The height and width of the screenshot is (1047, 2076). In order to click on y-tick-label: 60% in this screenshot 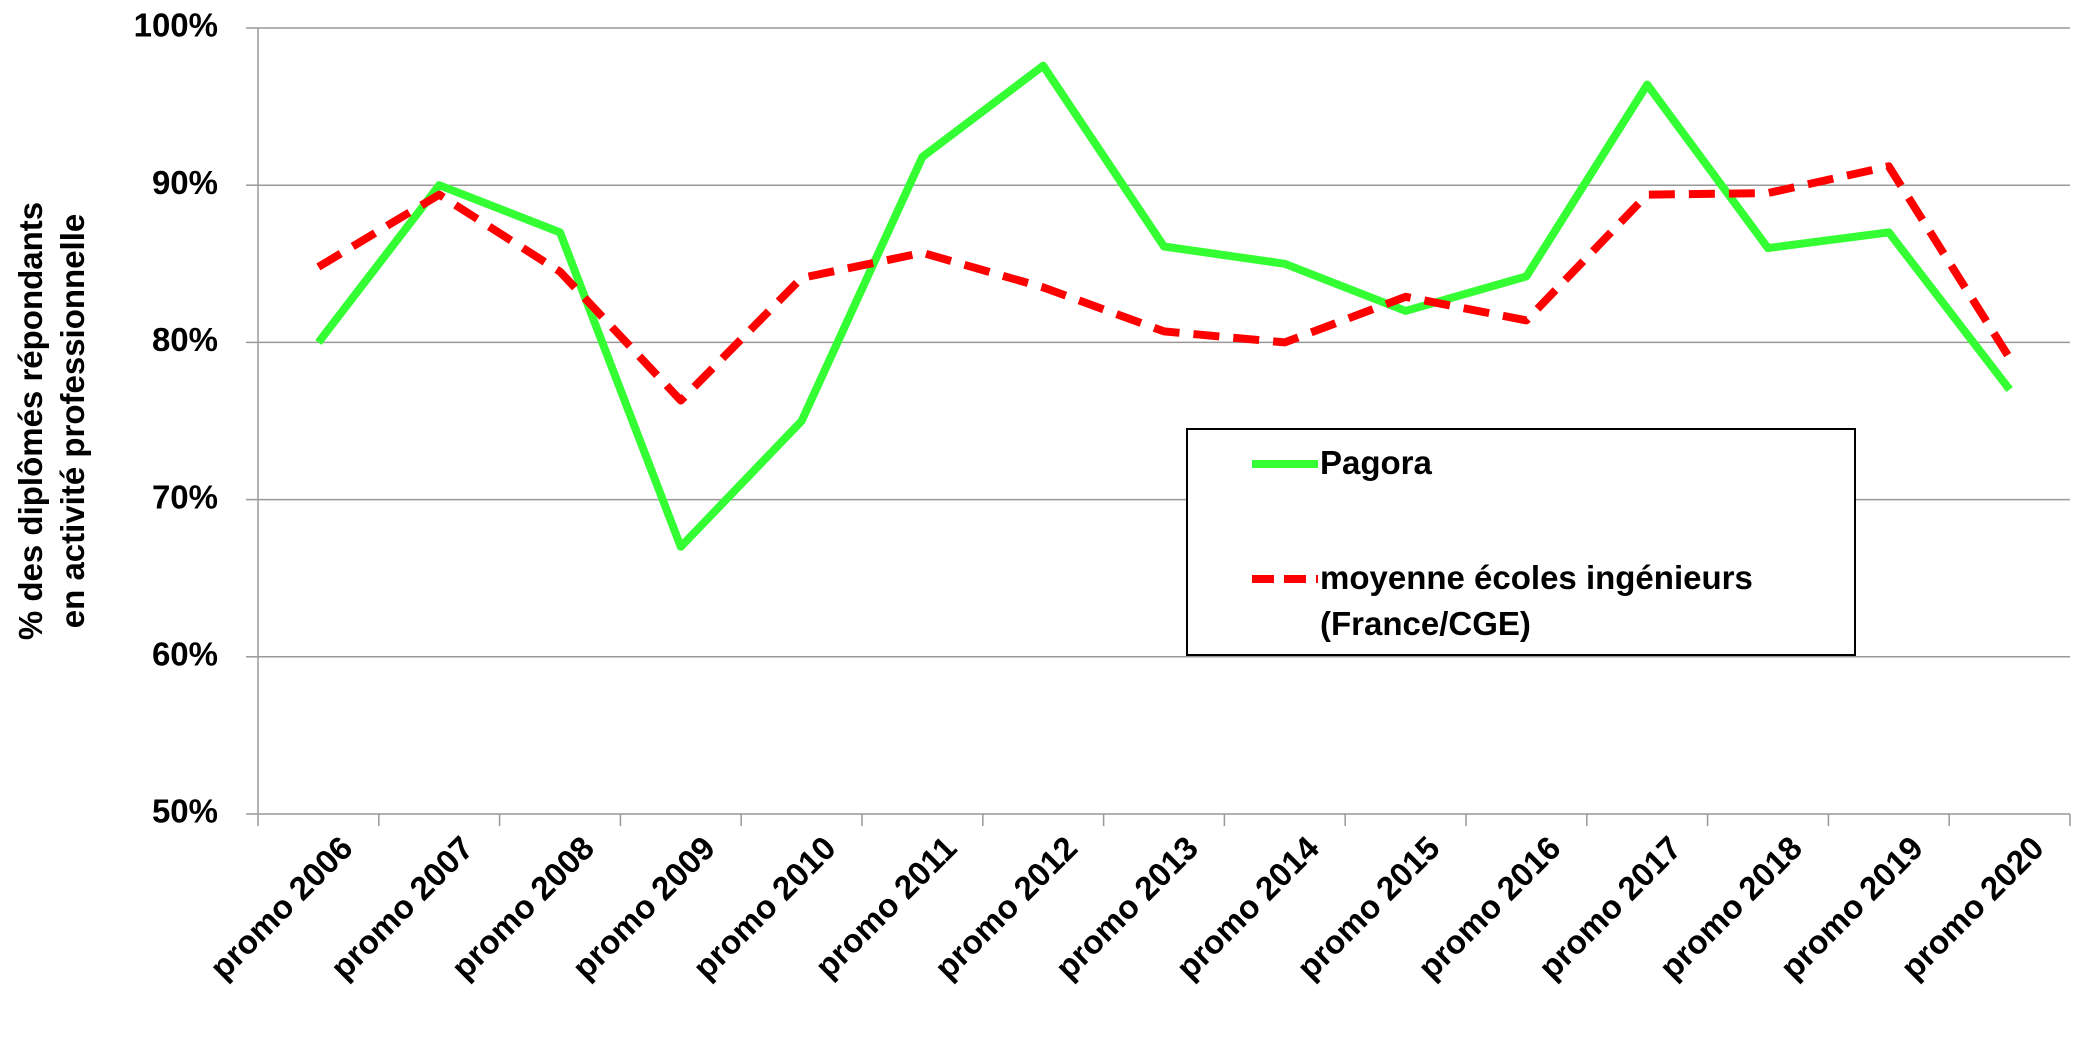, I will do `click(185, 654)`.